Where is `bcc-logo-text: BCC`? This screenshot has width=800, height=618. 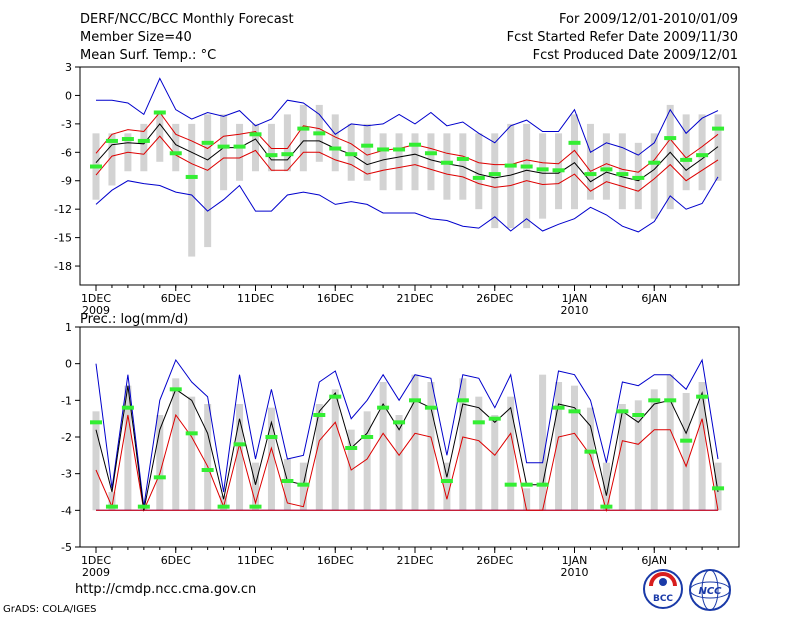 bcc-logo-text: BCC is located at coordinates (663, 599).